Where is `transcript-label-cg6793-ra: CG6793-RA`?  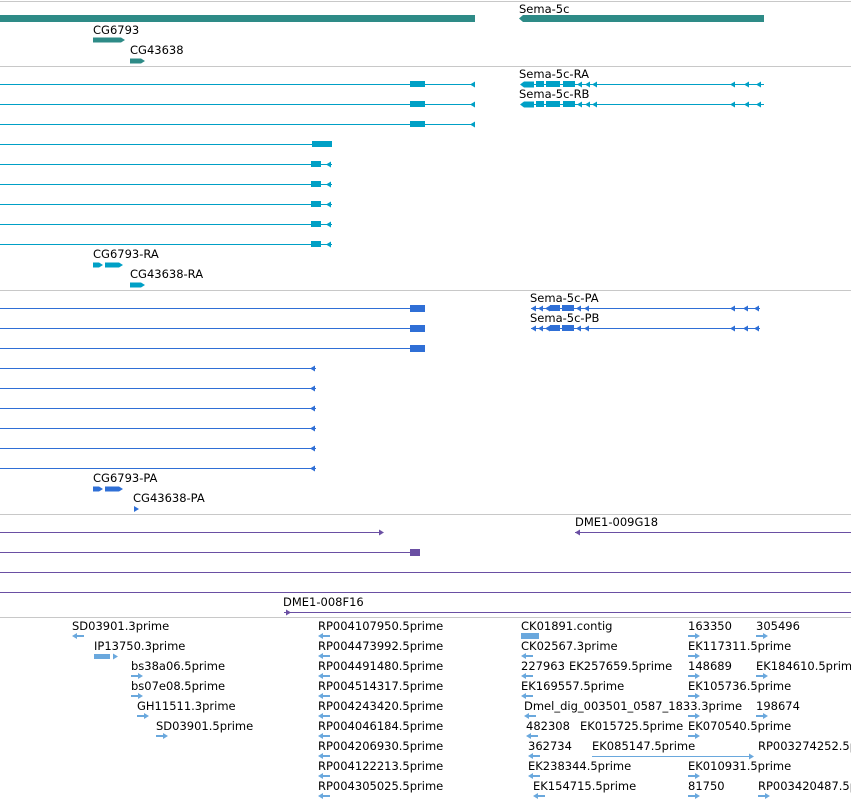
transcript-label-cg6793-ra: CG6793-RA is located at coordinates (126, 254).